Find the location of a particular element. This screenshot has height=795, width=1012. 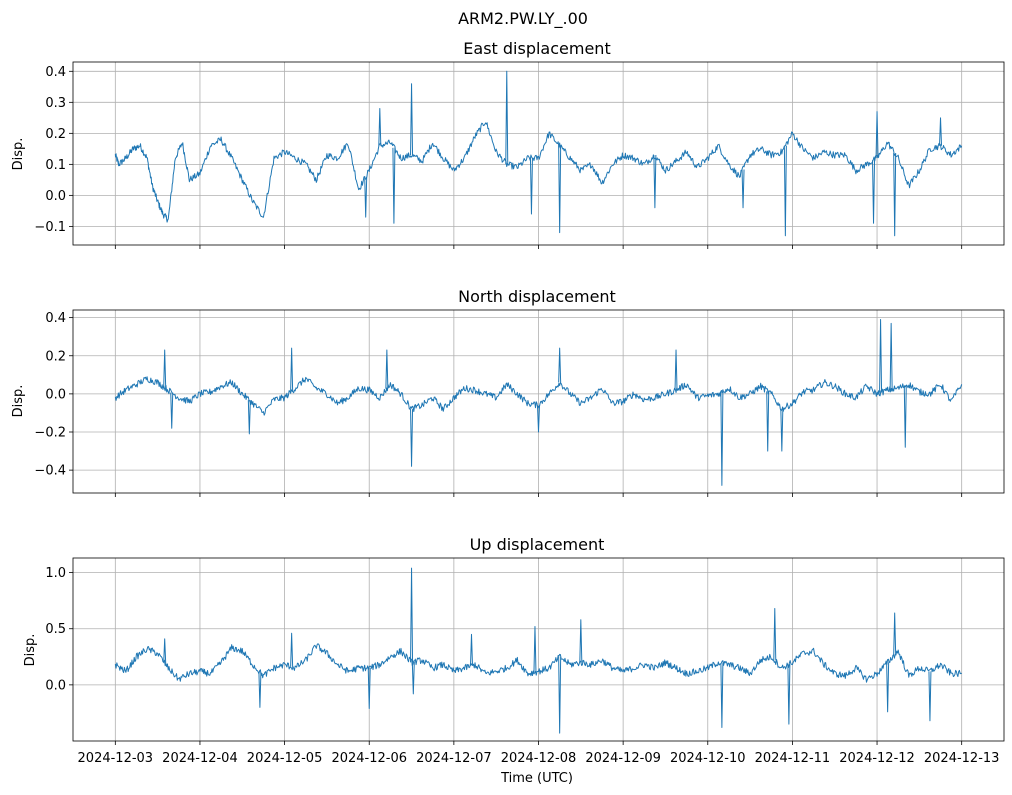

panel-title: North displacement is located at coordinates (537, 296).